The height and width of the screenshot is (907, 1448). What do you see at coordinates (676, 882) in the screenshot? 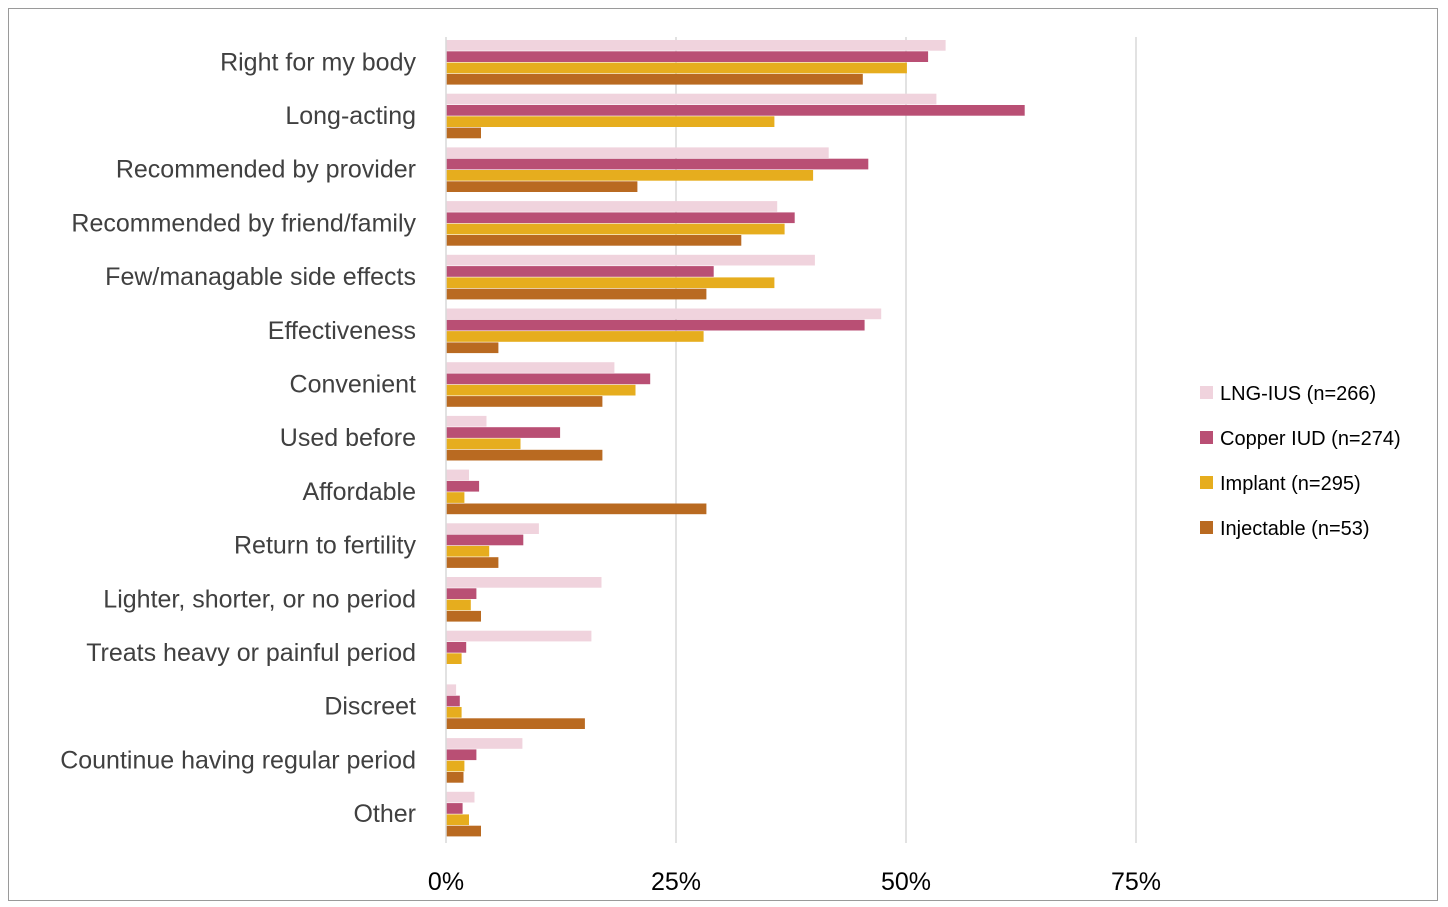
I see `tick-label-25pct: 25%` at bounding box center [676, 882].